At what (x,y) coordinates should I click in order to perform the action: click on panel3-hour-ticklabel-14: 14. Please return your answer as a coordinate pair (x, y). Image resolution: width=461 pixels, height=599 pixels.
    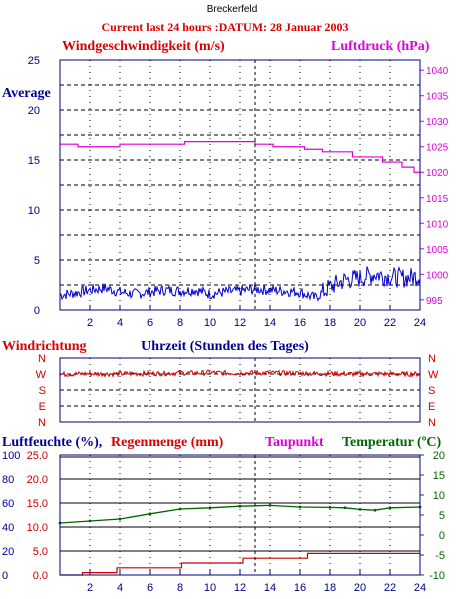
    Looking at the image, I should click on (270, 588).